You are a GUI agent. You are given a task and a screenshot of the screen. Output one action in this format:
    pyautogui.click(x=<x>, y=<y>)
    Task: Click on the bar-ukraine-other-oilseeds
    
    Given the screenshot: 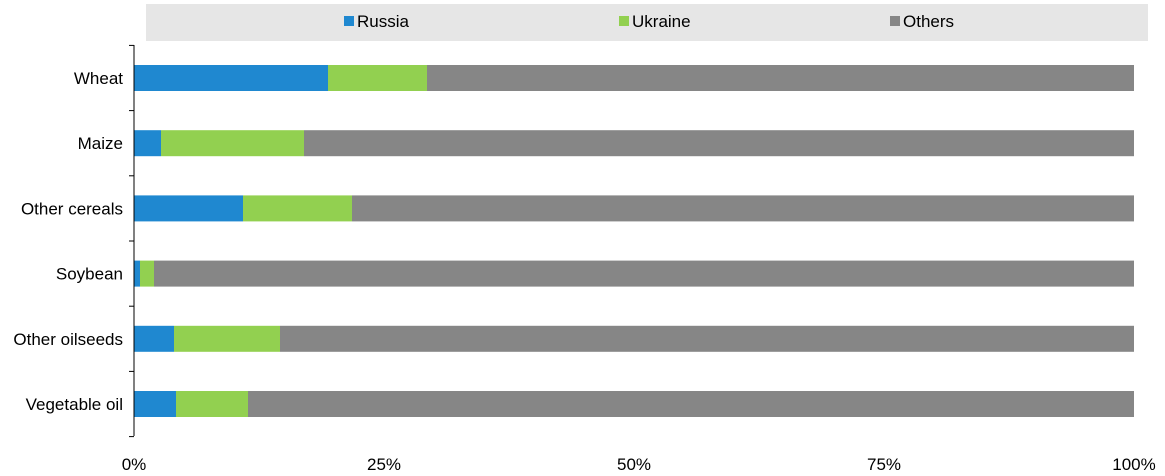 What is the action you would take?
    pyautogui.click(x=227, y=338)
    